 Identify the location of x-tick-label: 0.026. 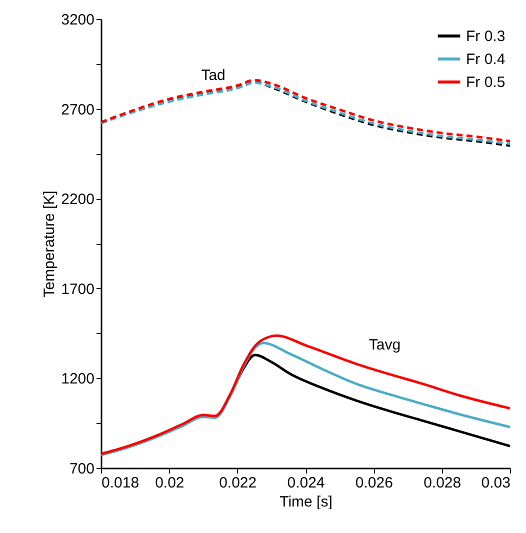
(374, 483).